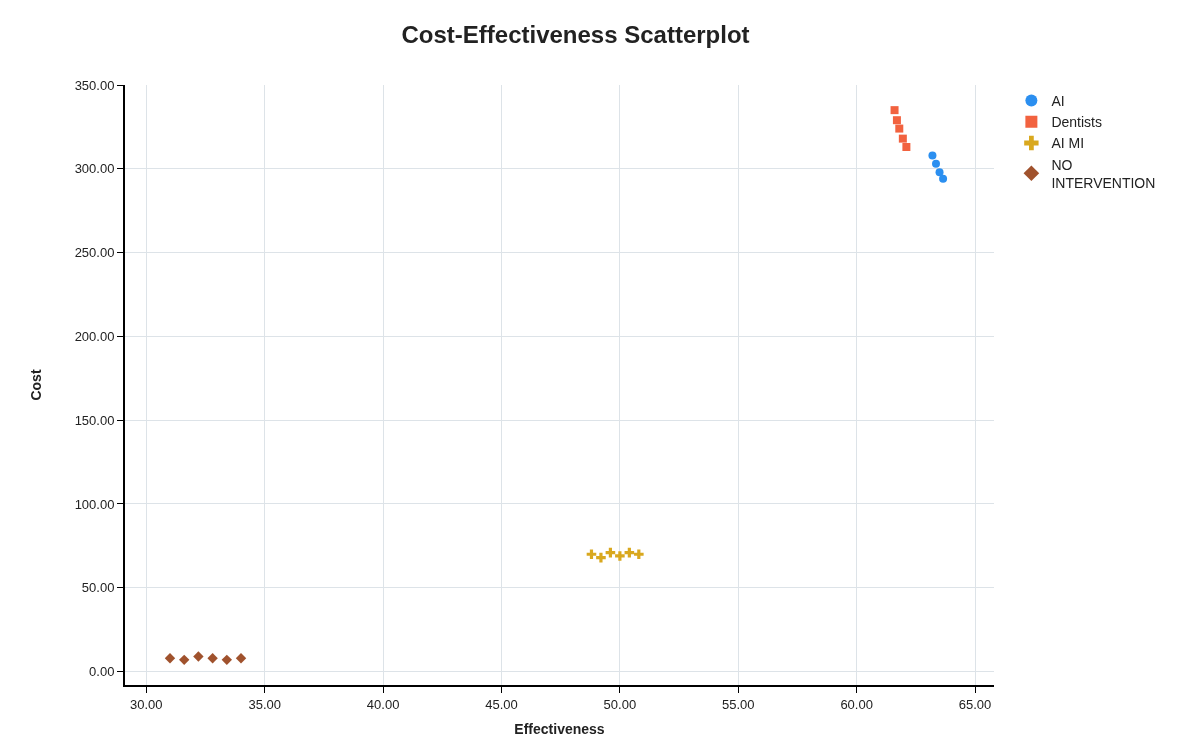  Describe the element at coordinates (94, 504) in the screenshot. I see `y-tick-label: 100.00` at that location.